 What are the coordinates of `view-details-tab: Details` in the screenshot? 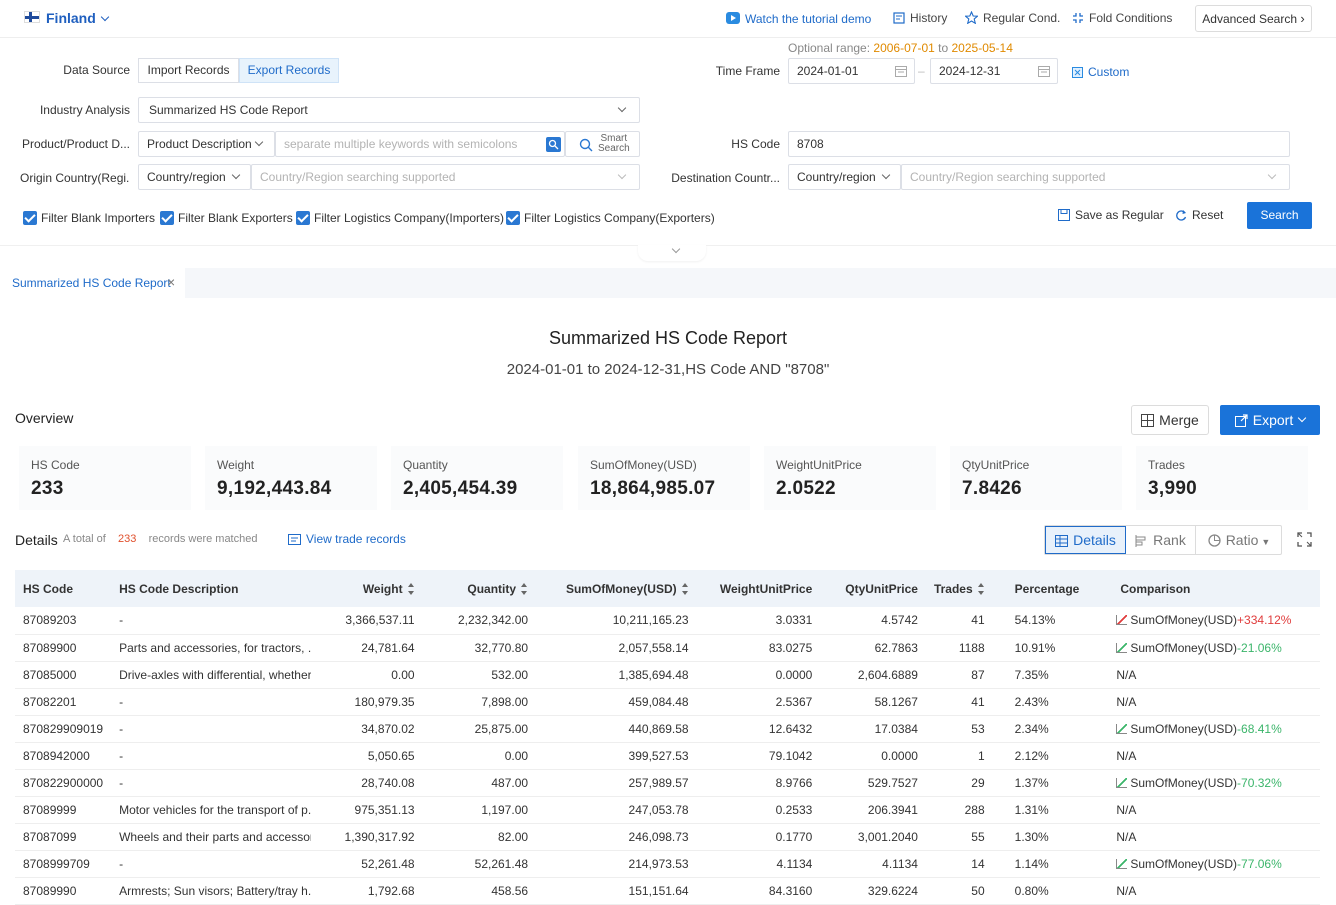 It's located at (1085, 540).